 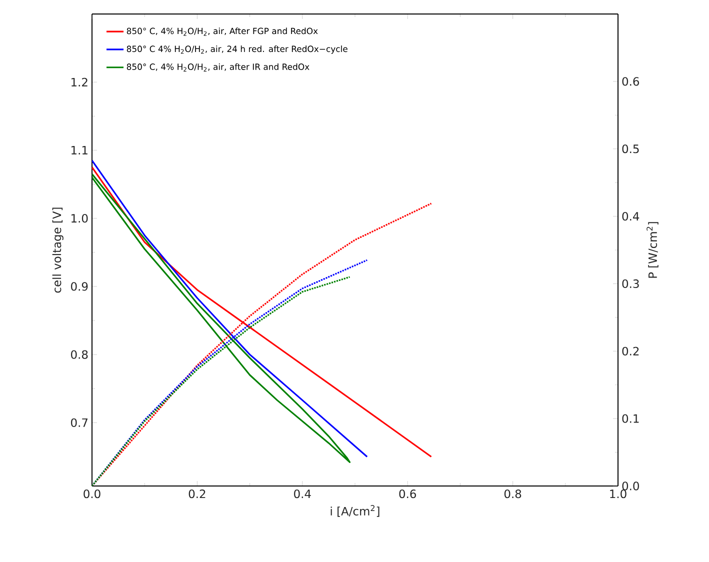 What do you see at coordinates (79, 422) in the screenshot?
I see `y-tick-label: 0.7` at bounding box center [79, 422].